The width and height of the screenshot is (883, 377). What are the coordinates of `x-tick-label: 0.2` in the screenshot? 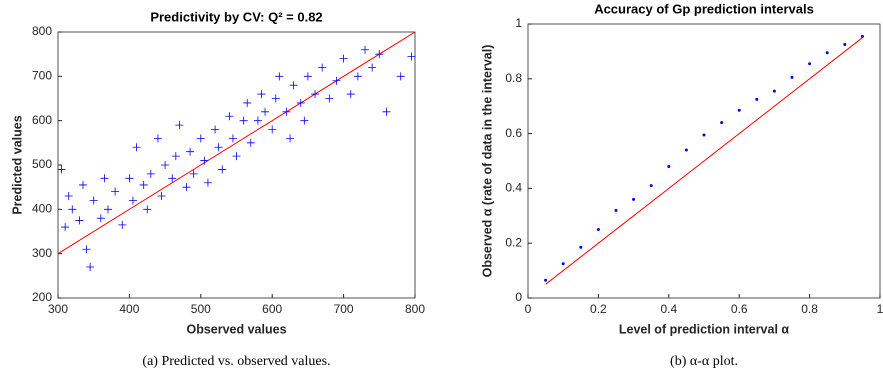 It's located at (598, 309).